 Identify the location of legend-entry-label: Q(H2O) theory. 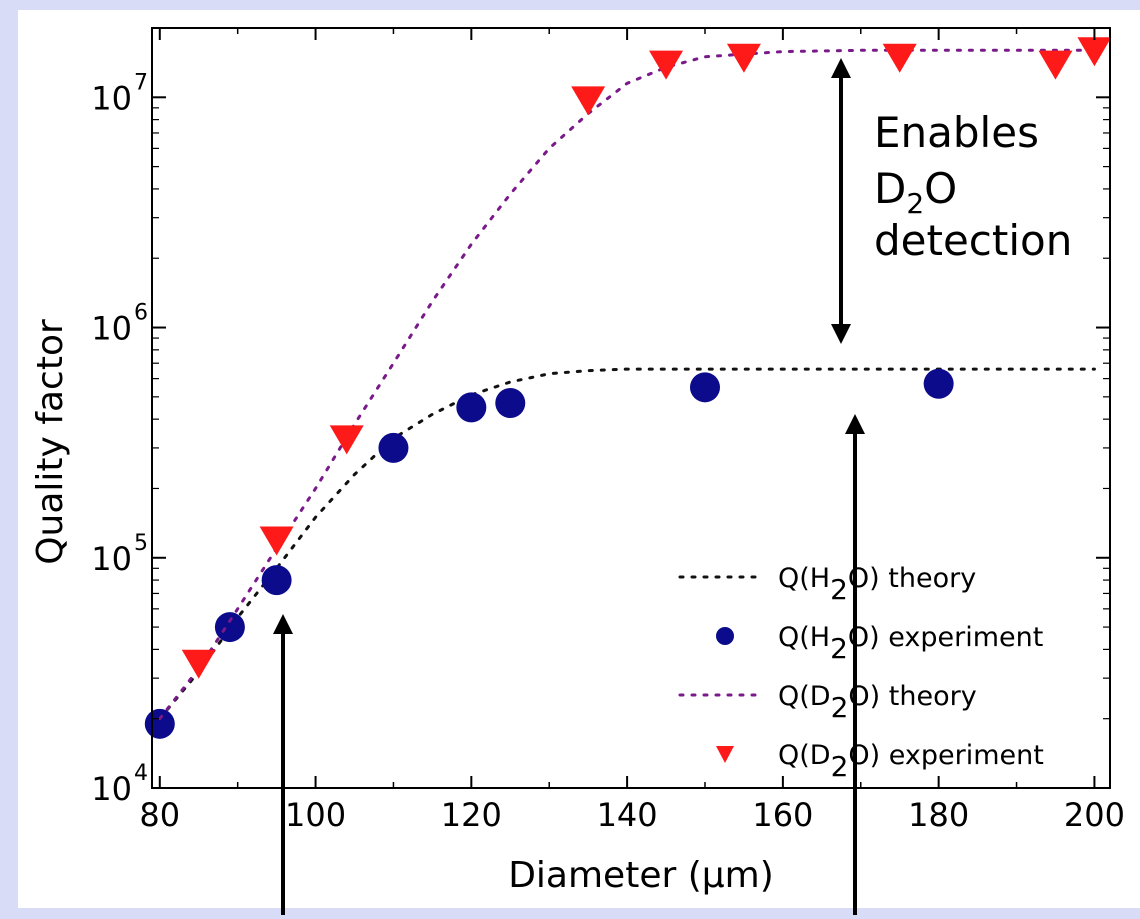
(877, 584).